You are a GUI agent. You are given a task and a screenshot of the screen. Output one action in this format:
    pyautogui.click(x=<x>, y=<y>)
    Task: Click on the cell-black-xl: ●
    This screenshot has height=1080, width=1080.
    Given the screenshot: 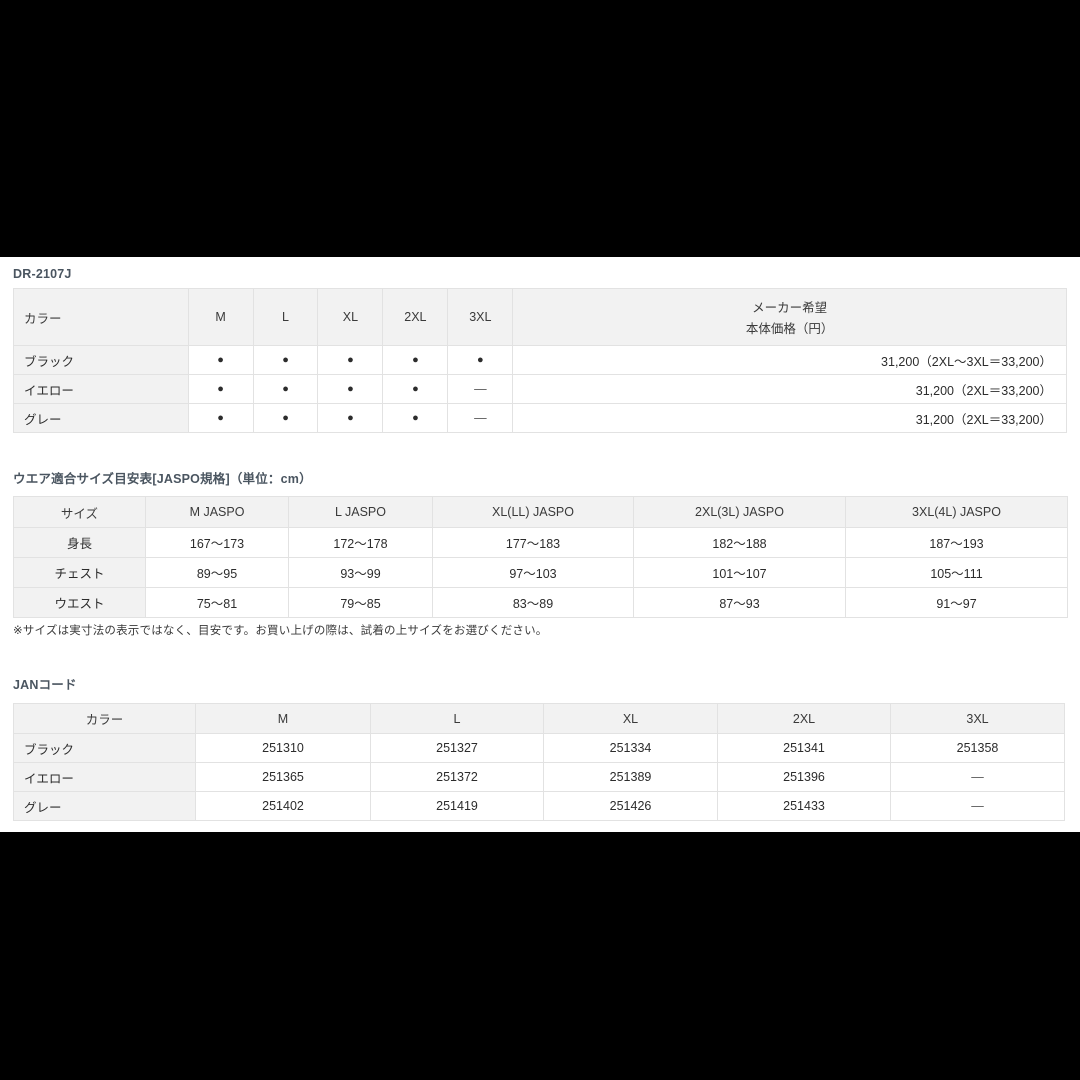 What is the action you would take?
    pyautogui.click(x=350, y=360)
    